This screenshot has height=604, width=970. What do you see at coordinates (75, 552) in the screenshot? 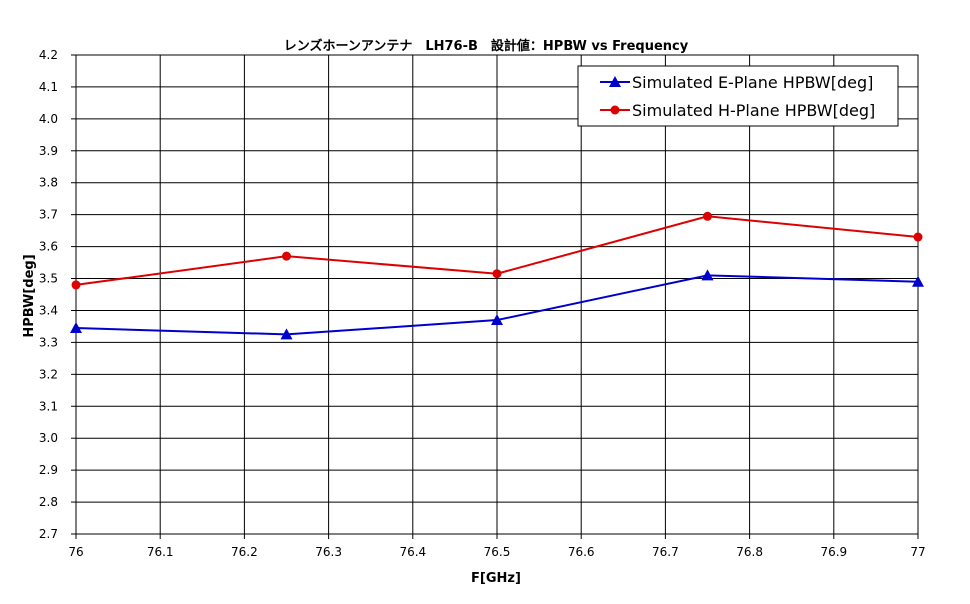
I see `x-tick-label: 76` at bounding box center [75, 552].